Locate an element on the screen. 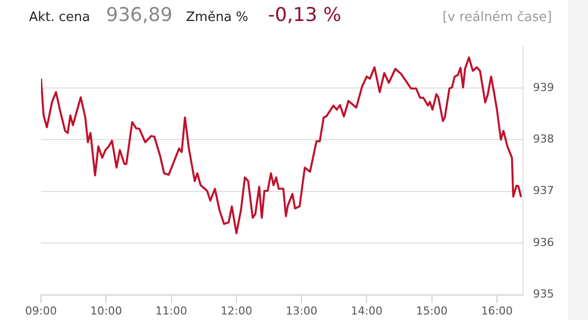  y-tick-label: 936 is located at coordinates (543, 242).